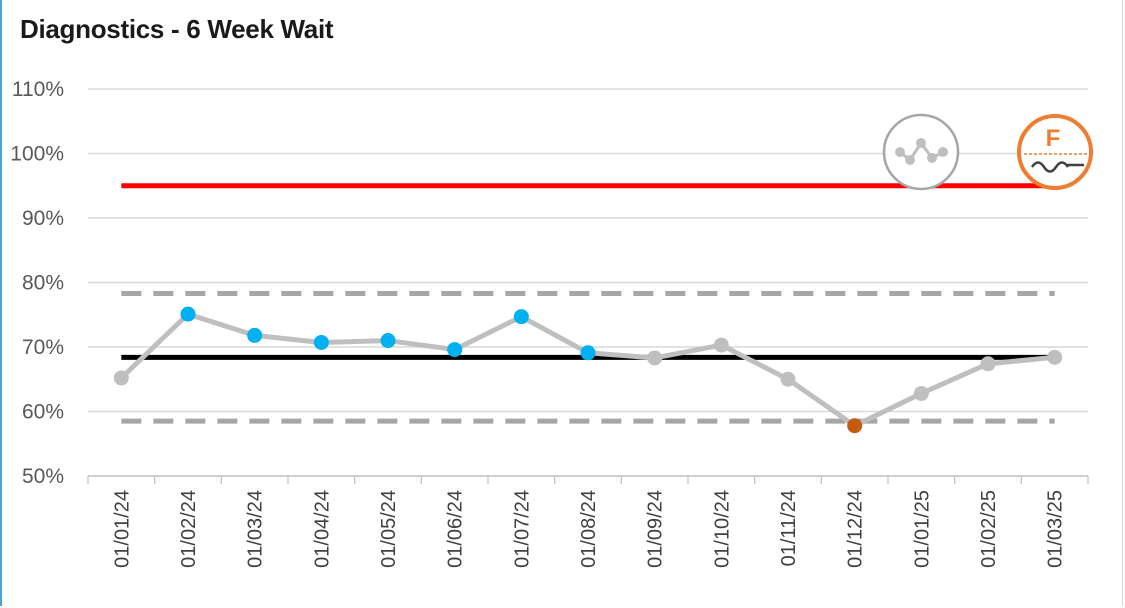 This screenshot has width=1125, height=608. Describe the element at coordinates (43, 283) in the screenshot. I see `y-tick-label: 80%` at that location.